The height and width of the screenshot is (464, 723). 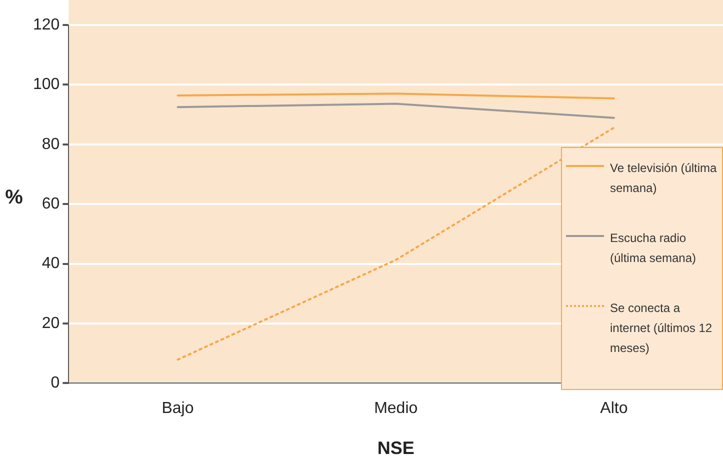 What do you see at coordinates (395, 448) in the screenshot?
I see `x-axis-title: NSE` at bounding box center [395, 448].